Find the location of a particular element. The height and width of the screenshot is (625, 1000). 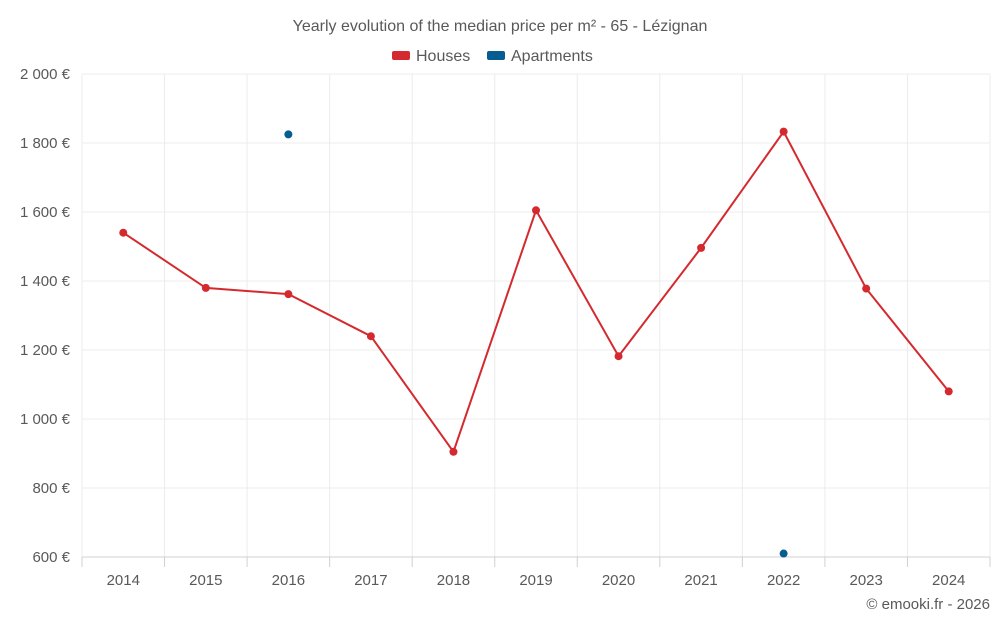

x-tick-label: 2015 is located at coordinates (205, 580).